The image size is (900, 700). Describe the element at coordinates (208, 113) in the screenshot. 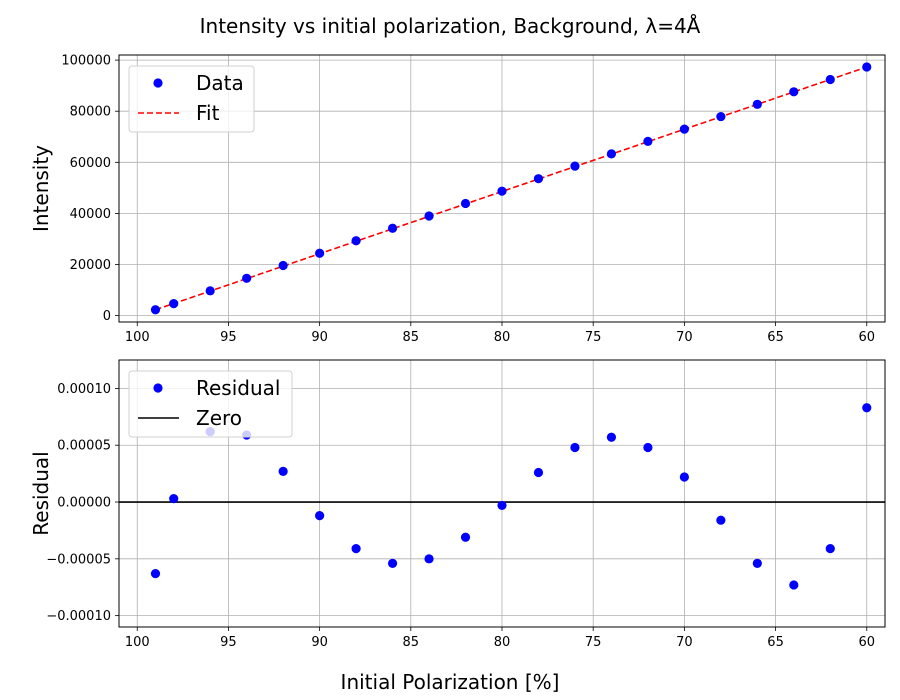

I see `legend-label: Fit` at that location.